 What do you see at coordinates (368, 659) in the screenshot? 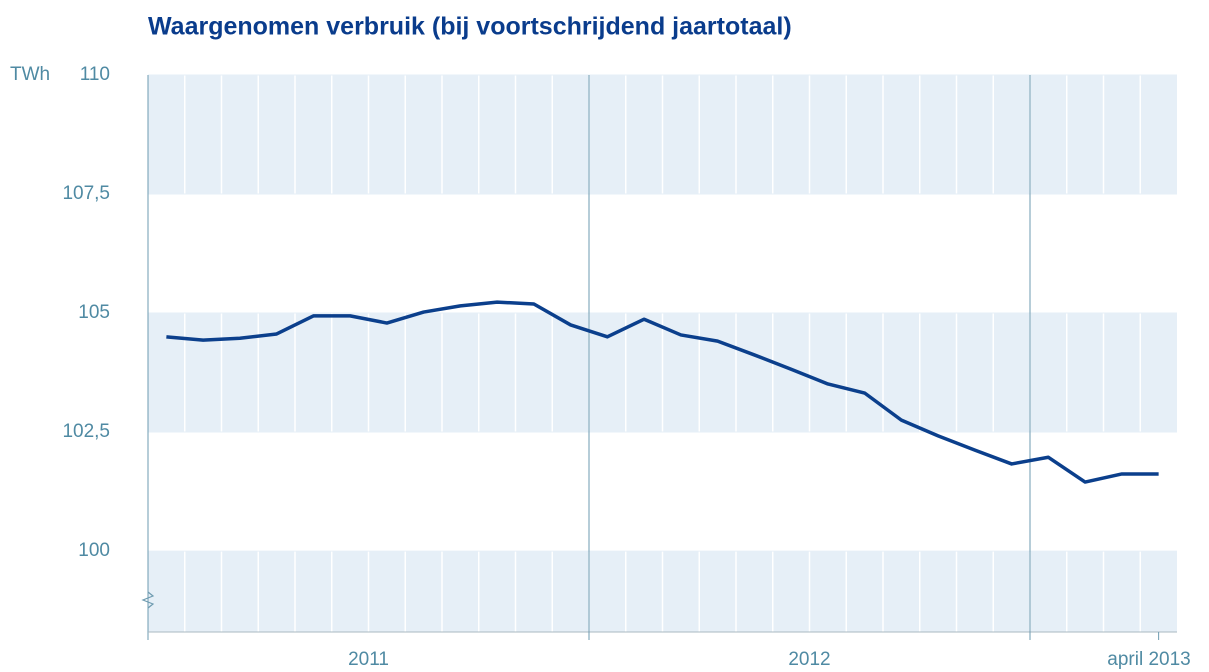
I see `x-group-label: 2011` at bounding box center [368, 659].